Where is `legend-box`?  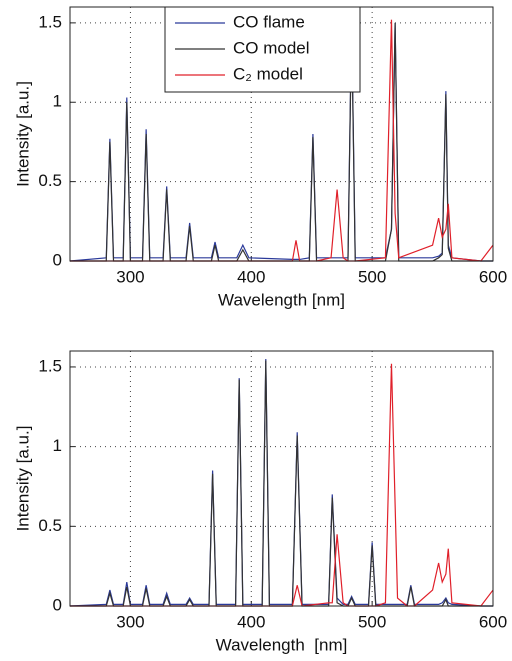 legend-box is located at coordinates (262, 49).